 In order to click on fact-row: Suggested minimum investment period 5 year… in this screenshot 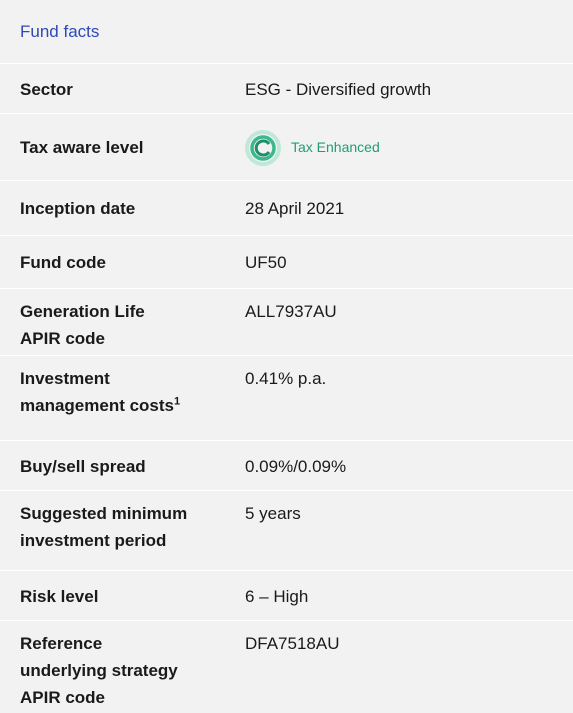, I will do `click(286, 530)`.